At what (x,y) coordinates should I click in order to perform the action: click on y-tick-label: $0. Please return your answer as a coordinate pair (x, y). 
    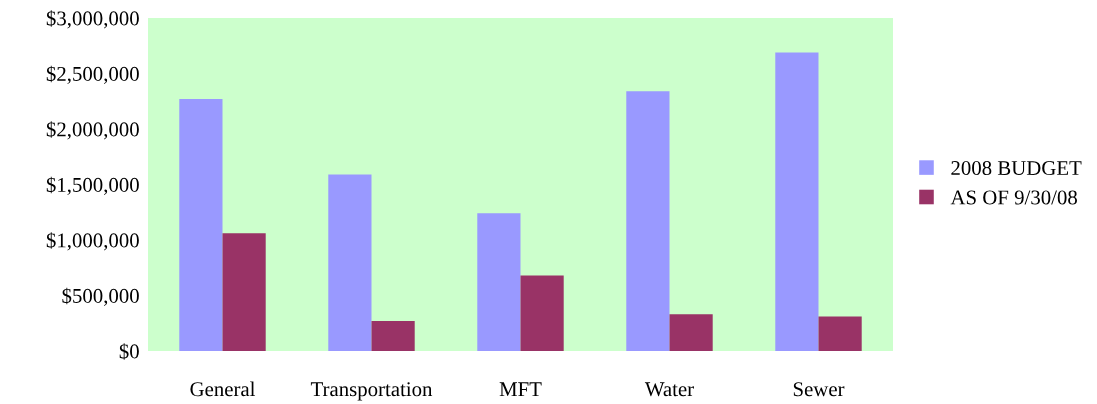
    Looking at the image, I should click on (129, 351).